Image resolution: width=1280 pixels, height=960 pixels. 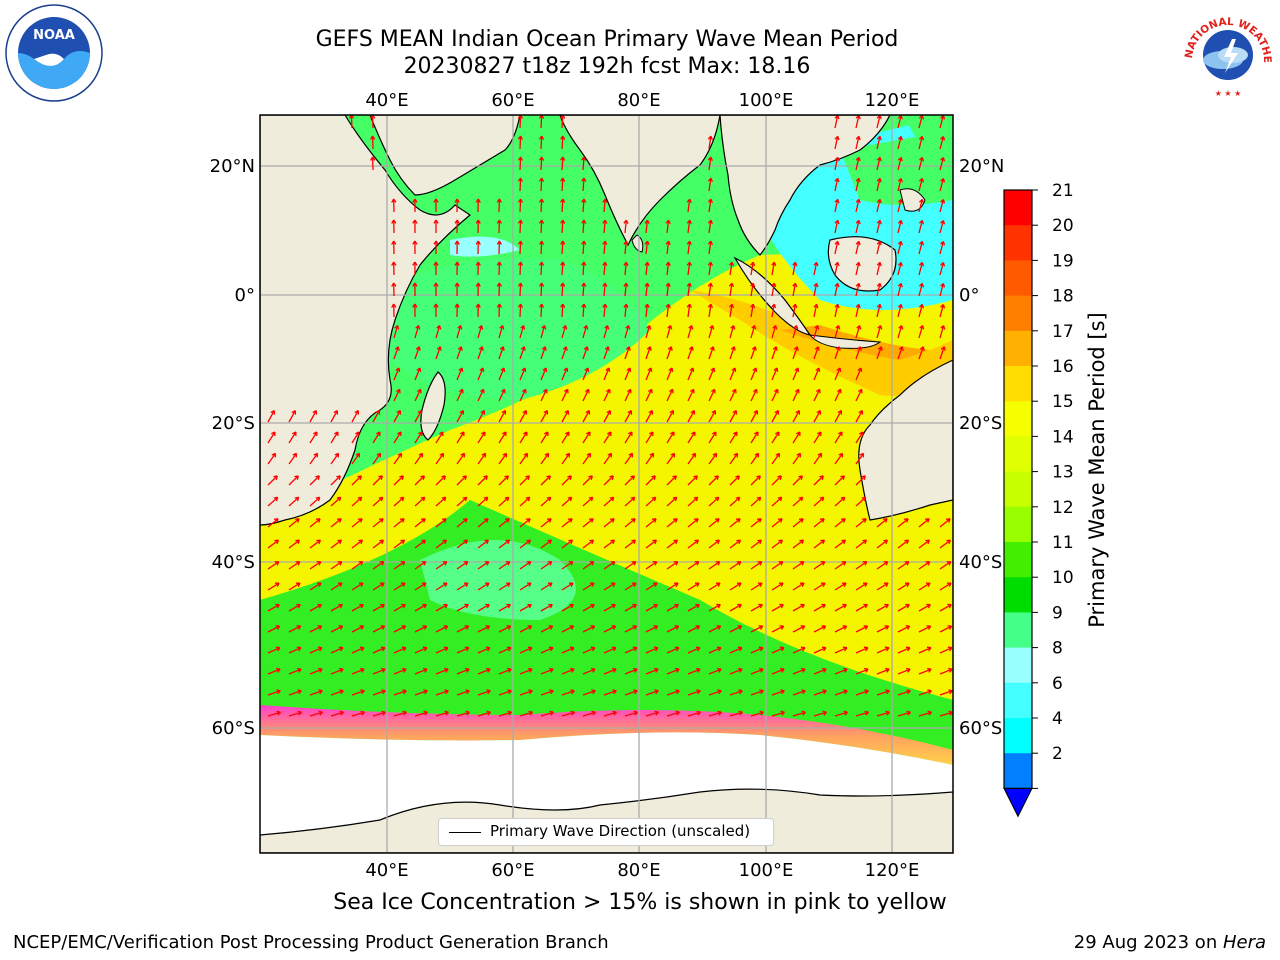 What do you see at coordinates (606, 832) in the screenshot?
I see `legend: Primary Wave Direction (unscaled)` at bounding box center [606, 832].